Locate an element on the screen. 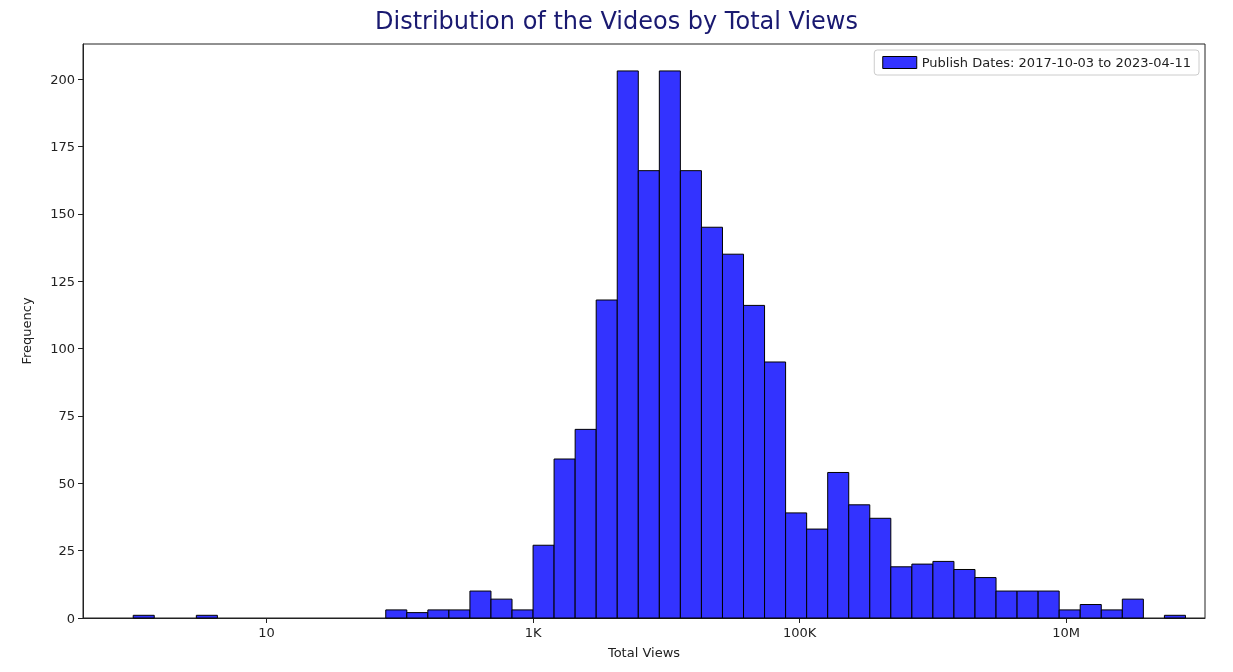 This screenshot has height=672, width=1233. x-axis-title: Total Views is located at coordinates (643, 652).